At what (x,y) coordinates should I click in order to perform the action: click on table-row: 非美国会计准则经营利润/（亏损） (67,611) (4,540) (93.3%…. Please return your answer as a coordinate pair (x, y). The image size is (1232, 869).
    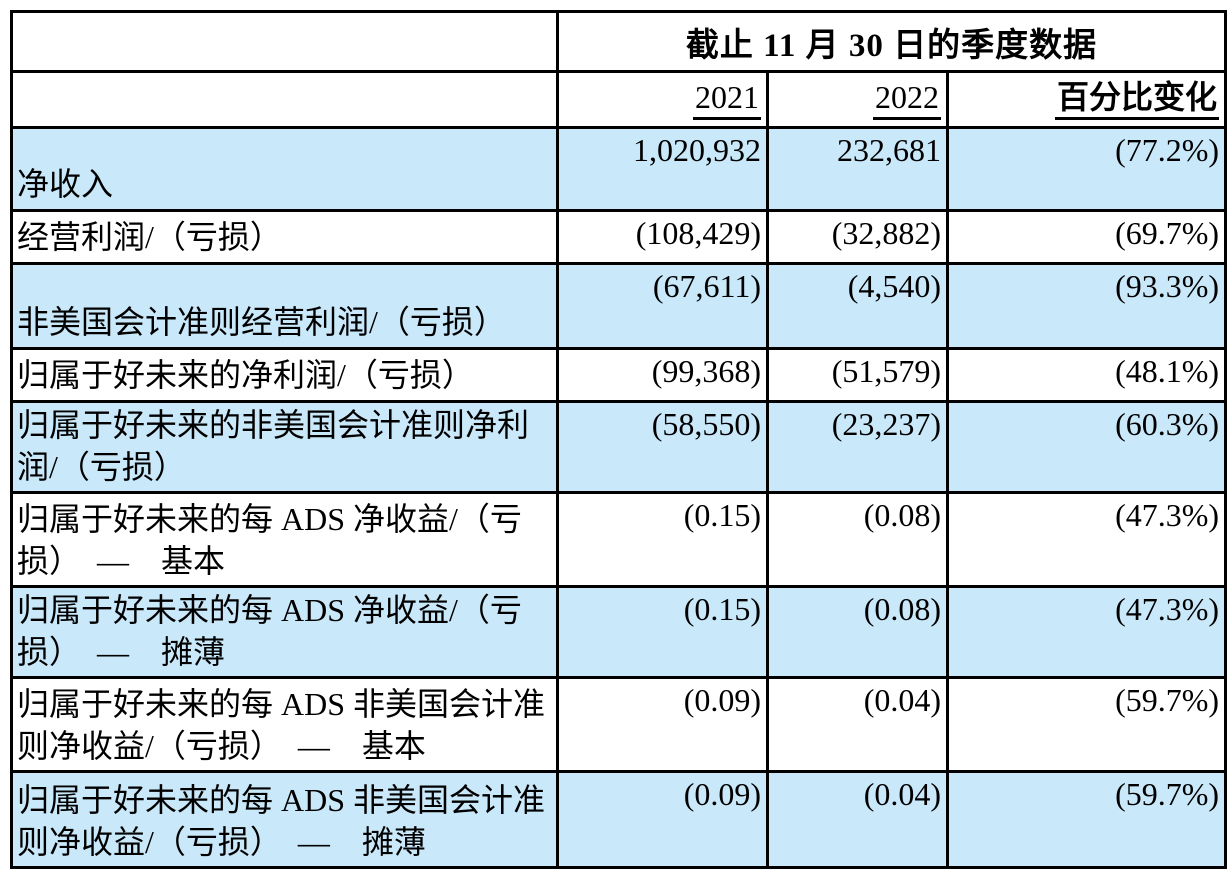
    Looking at the image, I should click on (619, 306).